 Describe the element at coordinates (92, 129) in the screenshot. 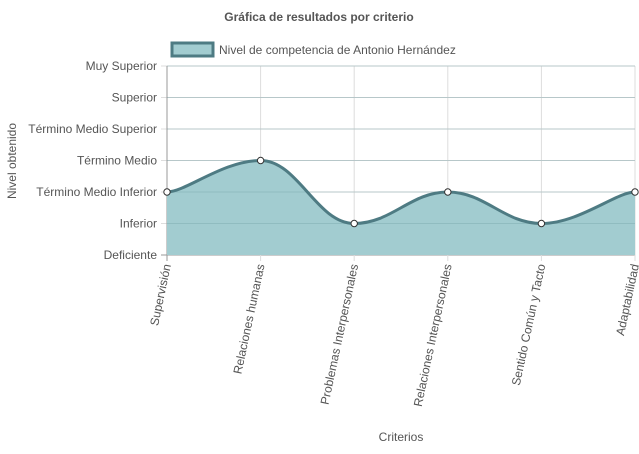

I see `y-tick-label: Término Medio Superior` at that location.